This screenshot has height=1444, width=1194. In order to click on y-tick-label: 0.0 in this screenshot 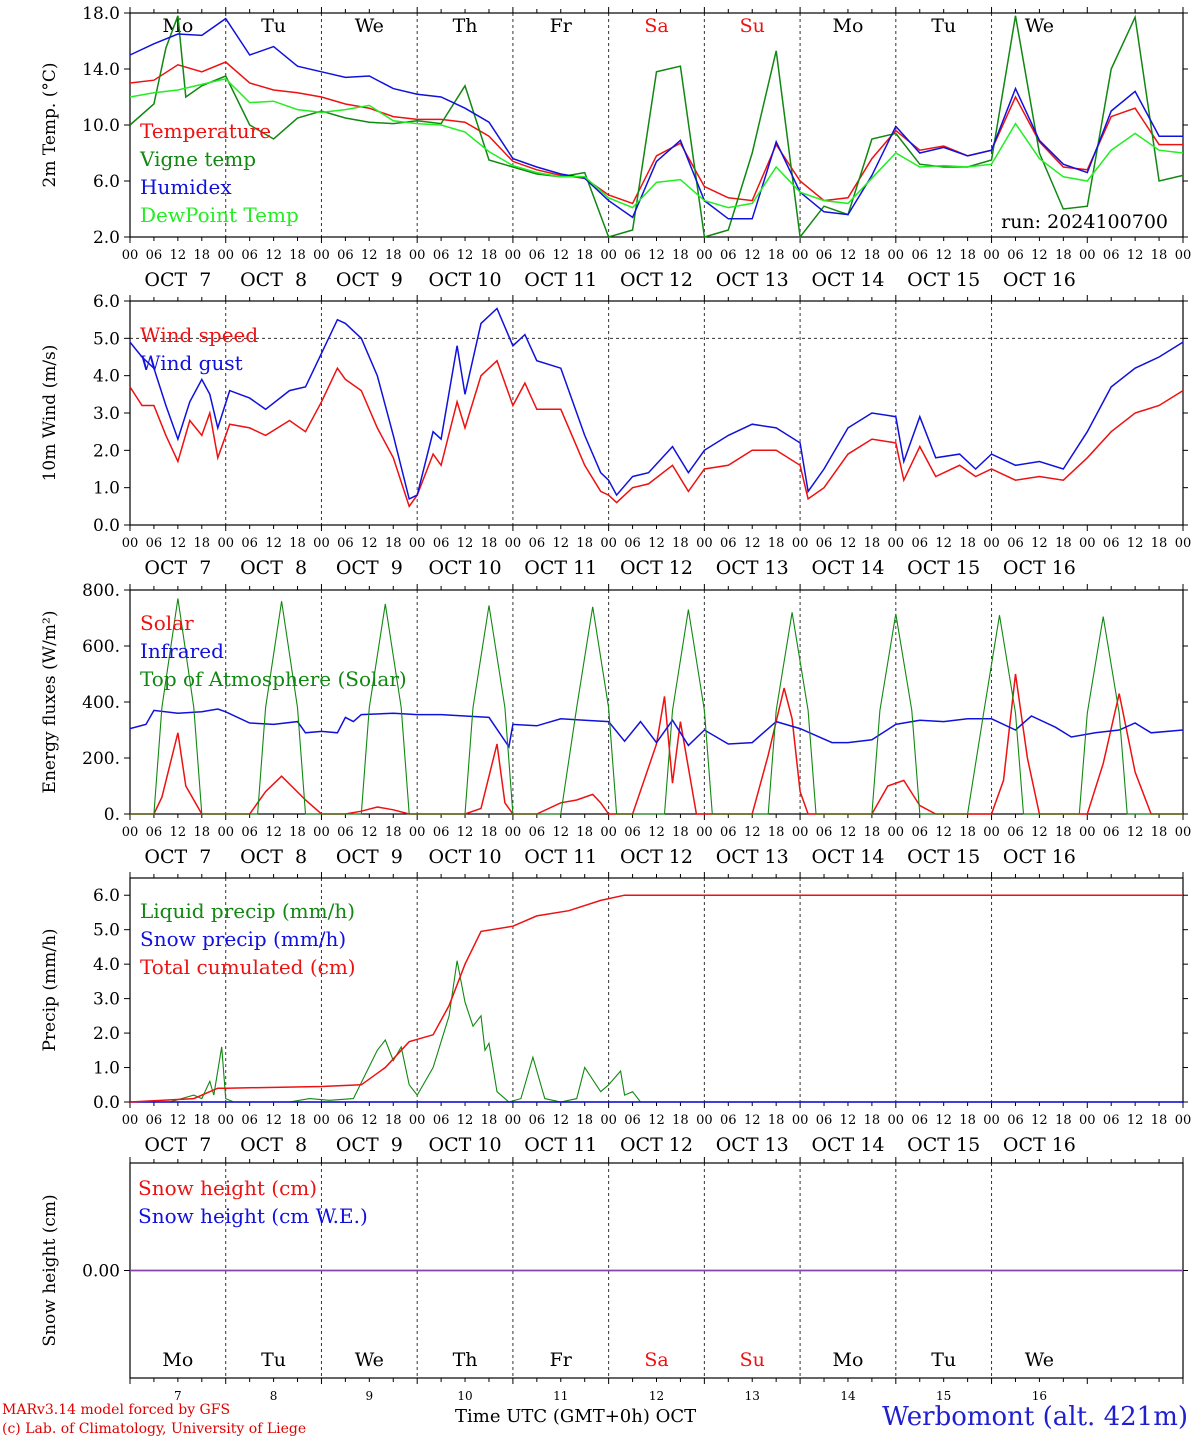, I will do `click(106, 1103)`.